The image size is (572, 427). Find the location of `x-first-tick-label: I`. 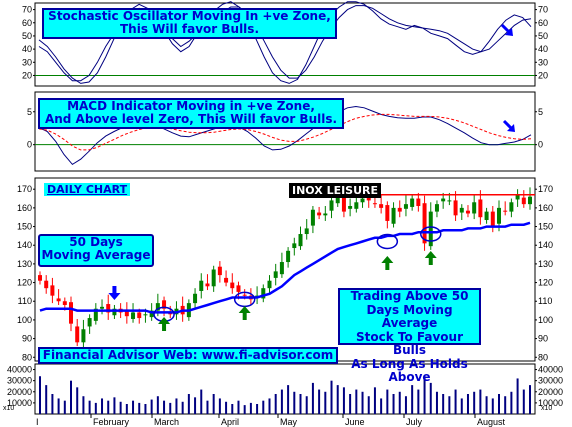

x-first-tick-label: I is located at coordinates (37, 422).